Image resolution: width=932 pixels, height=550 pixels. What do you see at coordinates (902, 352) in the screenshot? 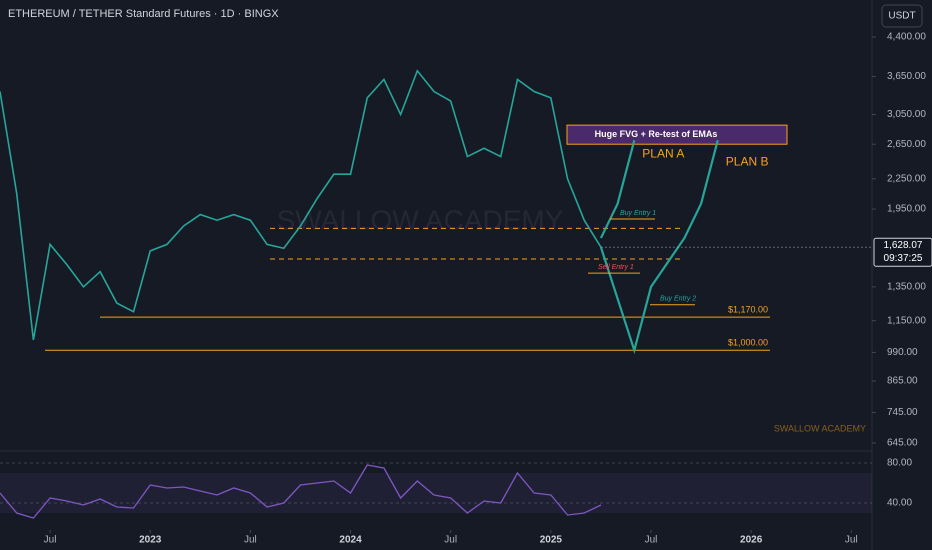
I see `y-tick-label: 990.00` at bounding box center [902, 352].